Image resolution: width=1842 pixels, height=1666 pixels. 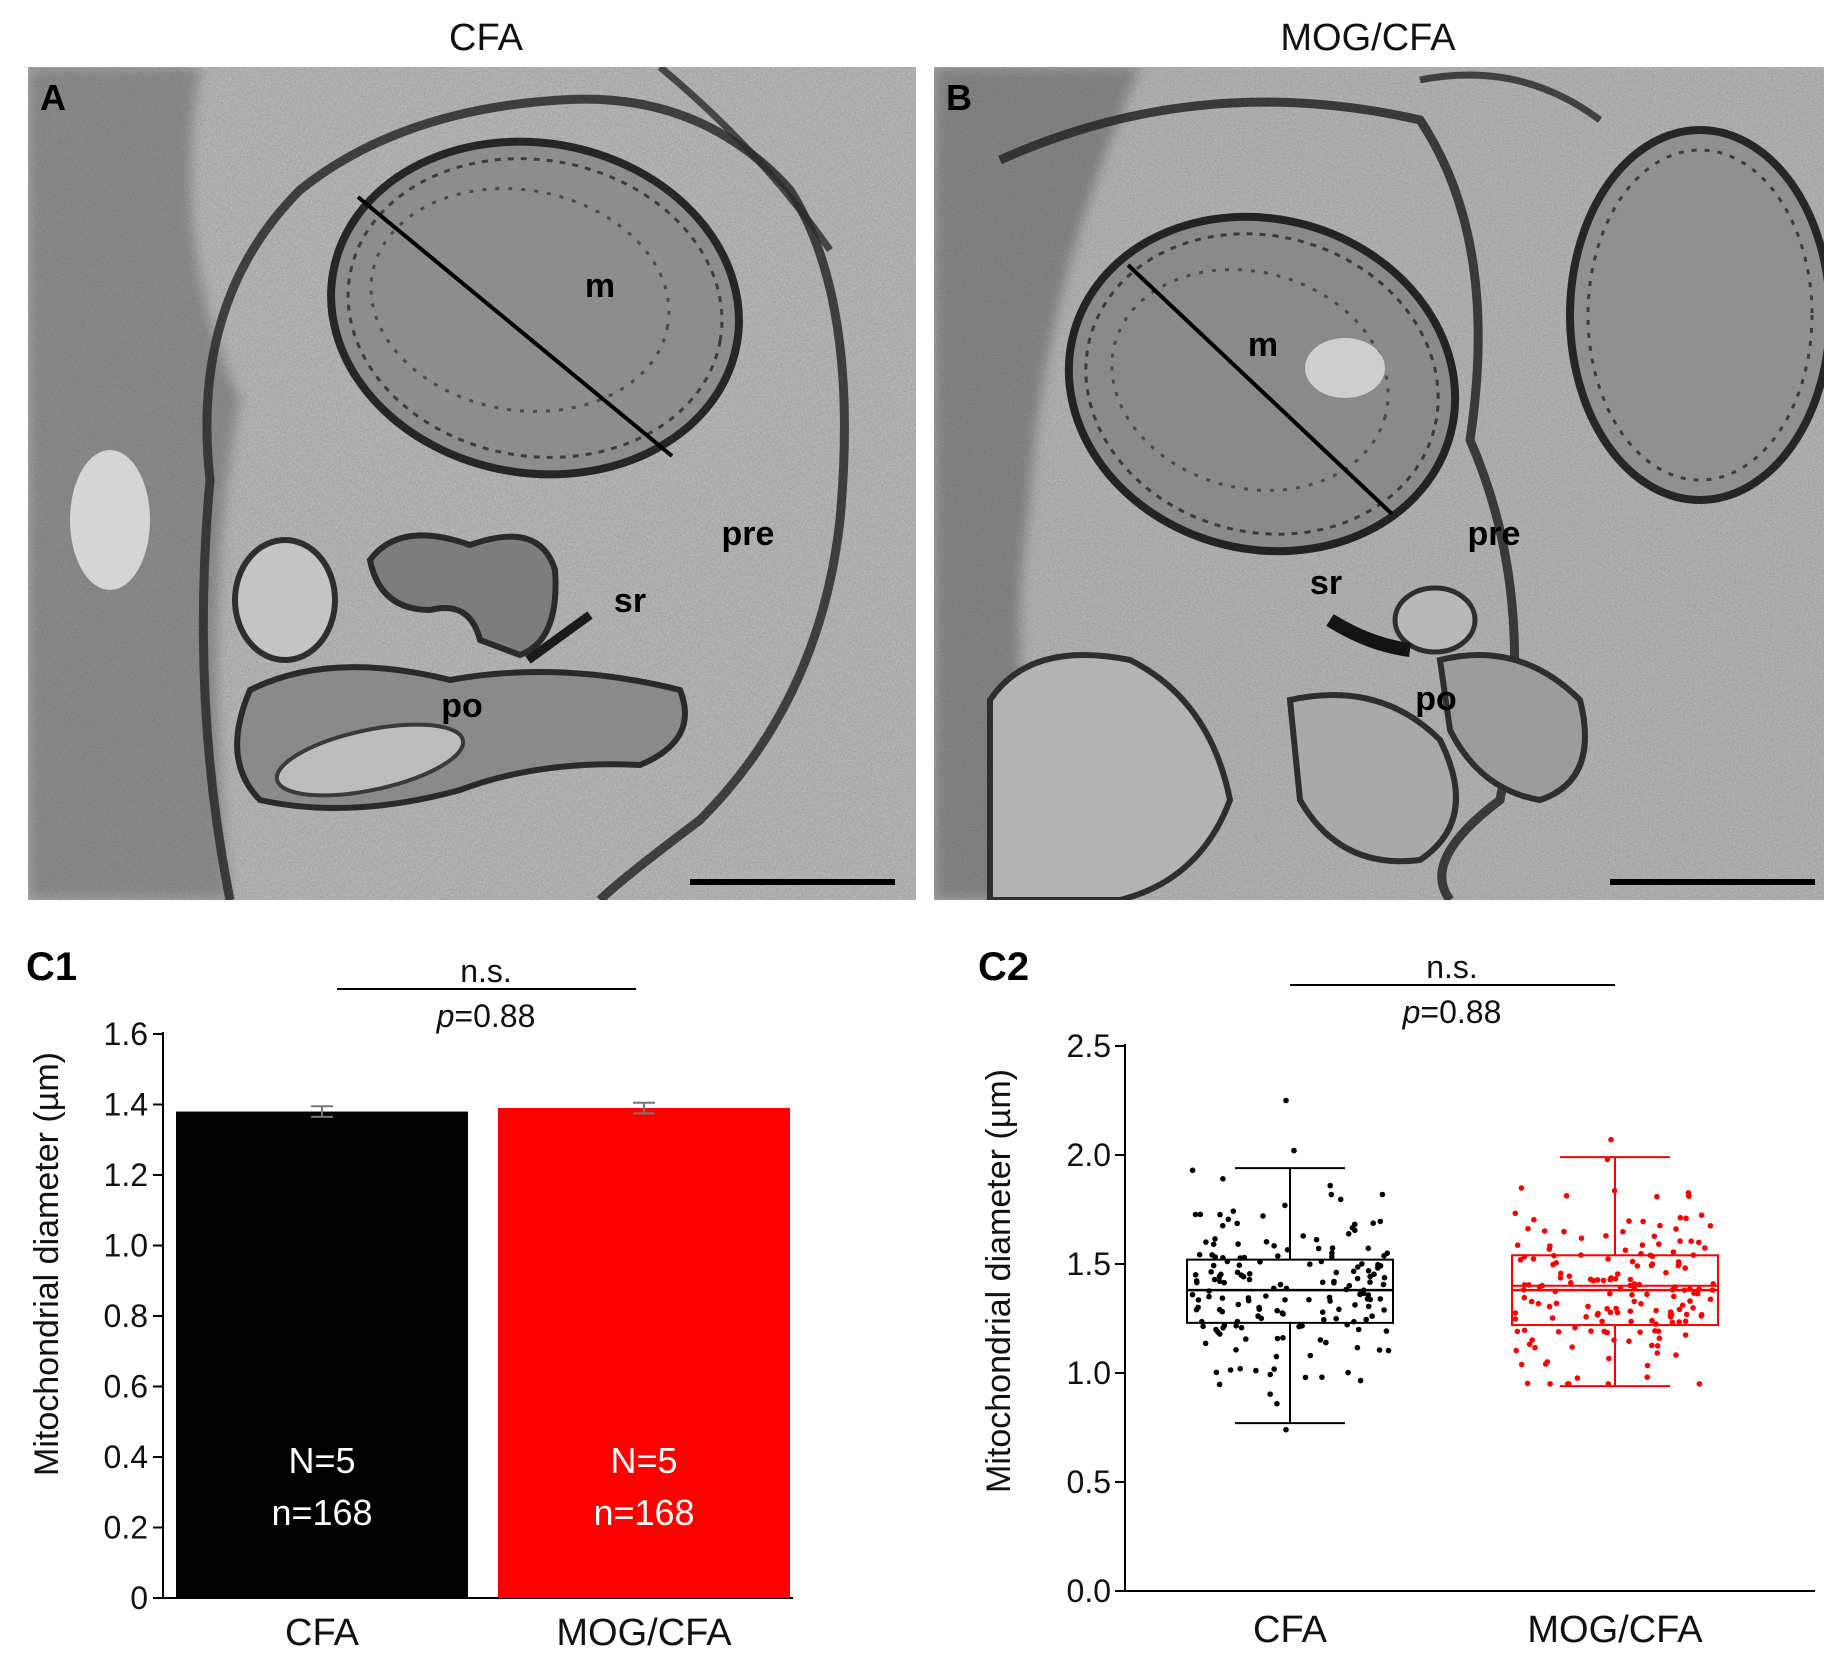 I want to click on chart-c1-p-prefix: p, so click(x=445, y=1016).